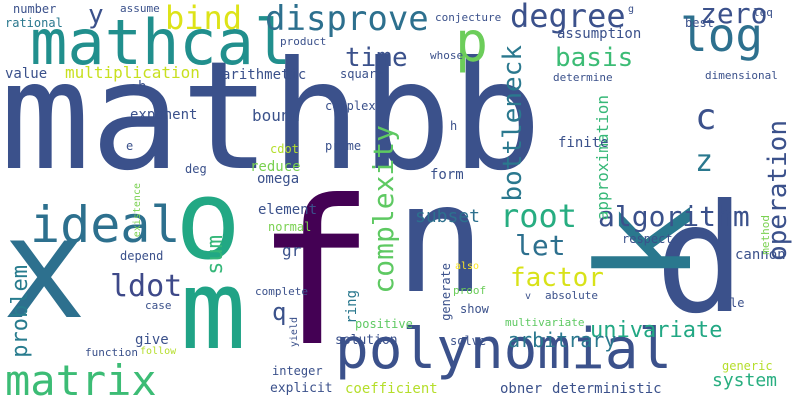 The image size is (800, 400). What do you see at coordinates (279, 312) in the screenshot?
I see `word-q: q` at bounding box center [279, 312].